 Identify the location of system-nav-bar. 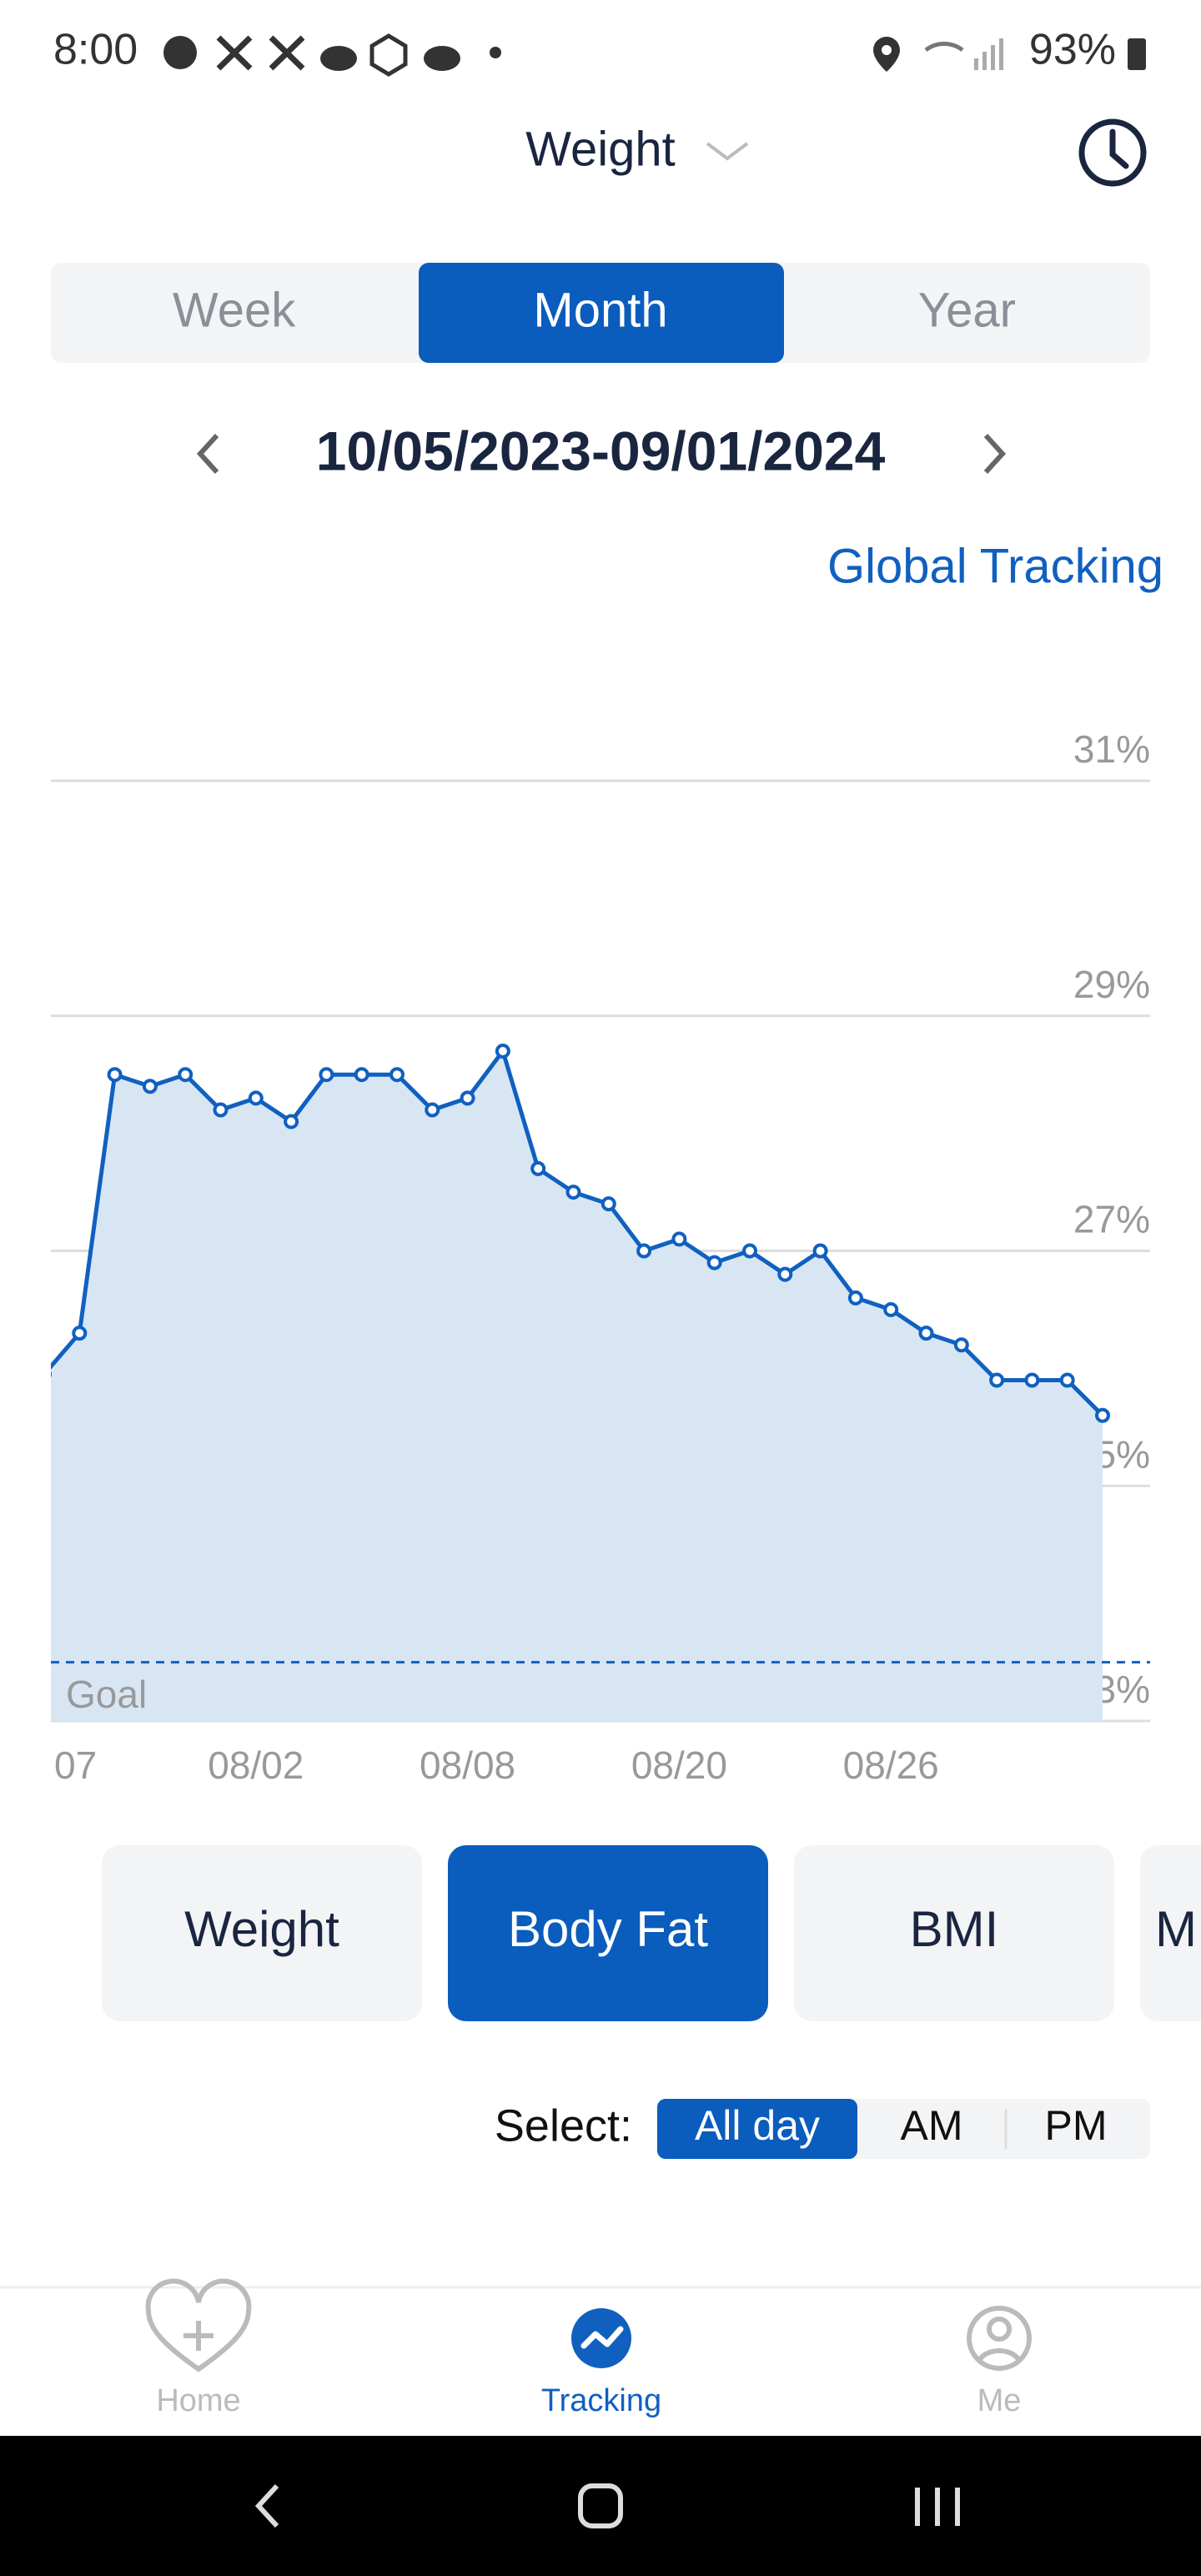
(601, 2506).